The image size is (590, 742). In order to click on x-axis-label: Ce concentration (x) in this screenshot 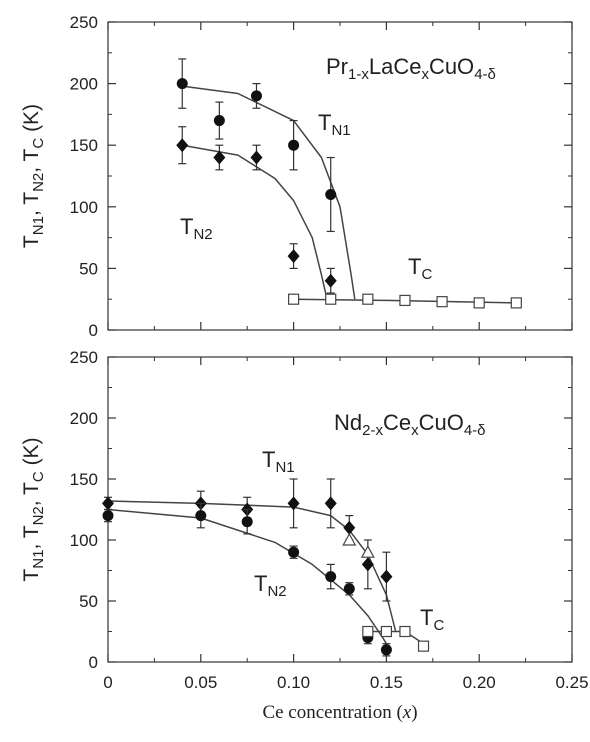, I will do `click(339, 712)`.